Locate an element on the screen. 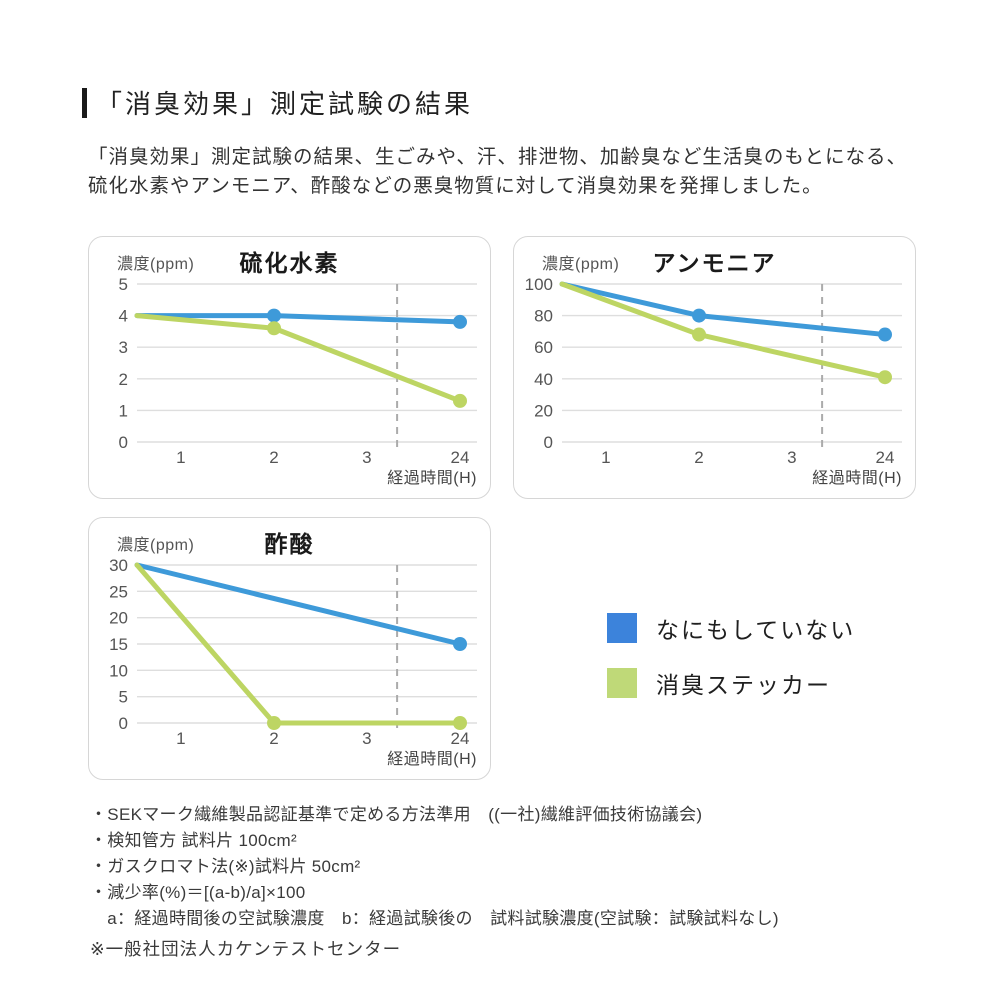 The image size is (1000, 1000). page-title: 「消臭効果」測定試験の結果 is located at coordinates (285, 104).